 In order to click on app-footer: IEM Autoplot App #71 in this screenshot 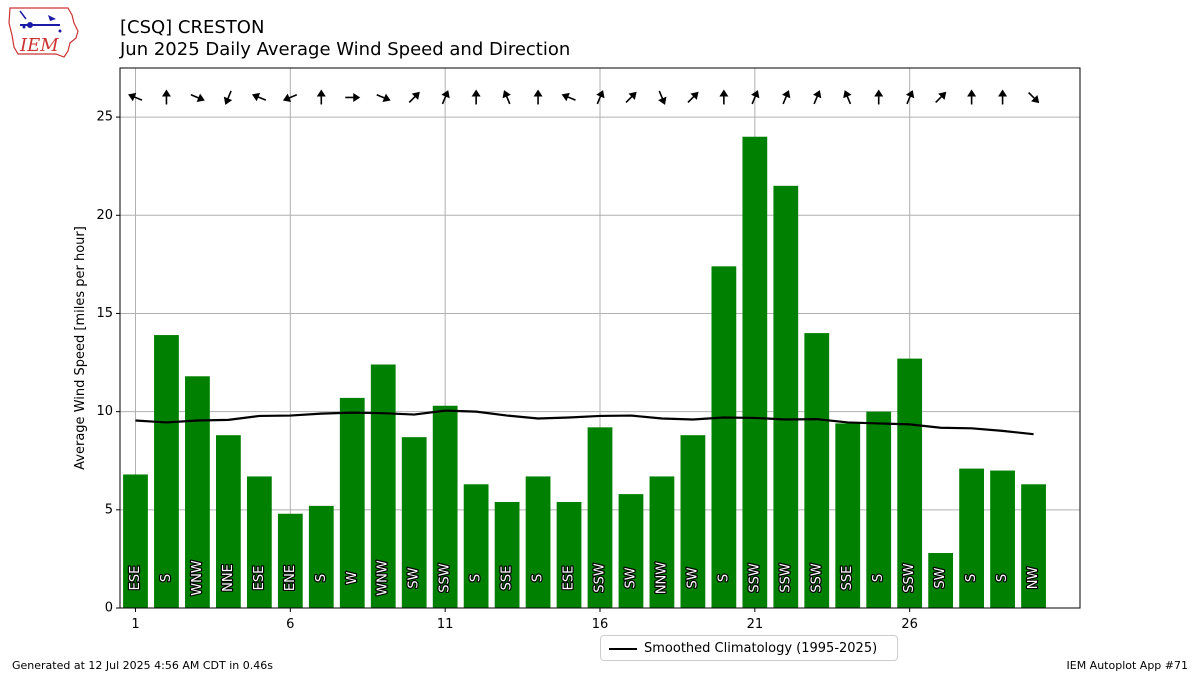, I will do `click(1127, 665)`.